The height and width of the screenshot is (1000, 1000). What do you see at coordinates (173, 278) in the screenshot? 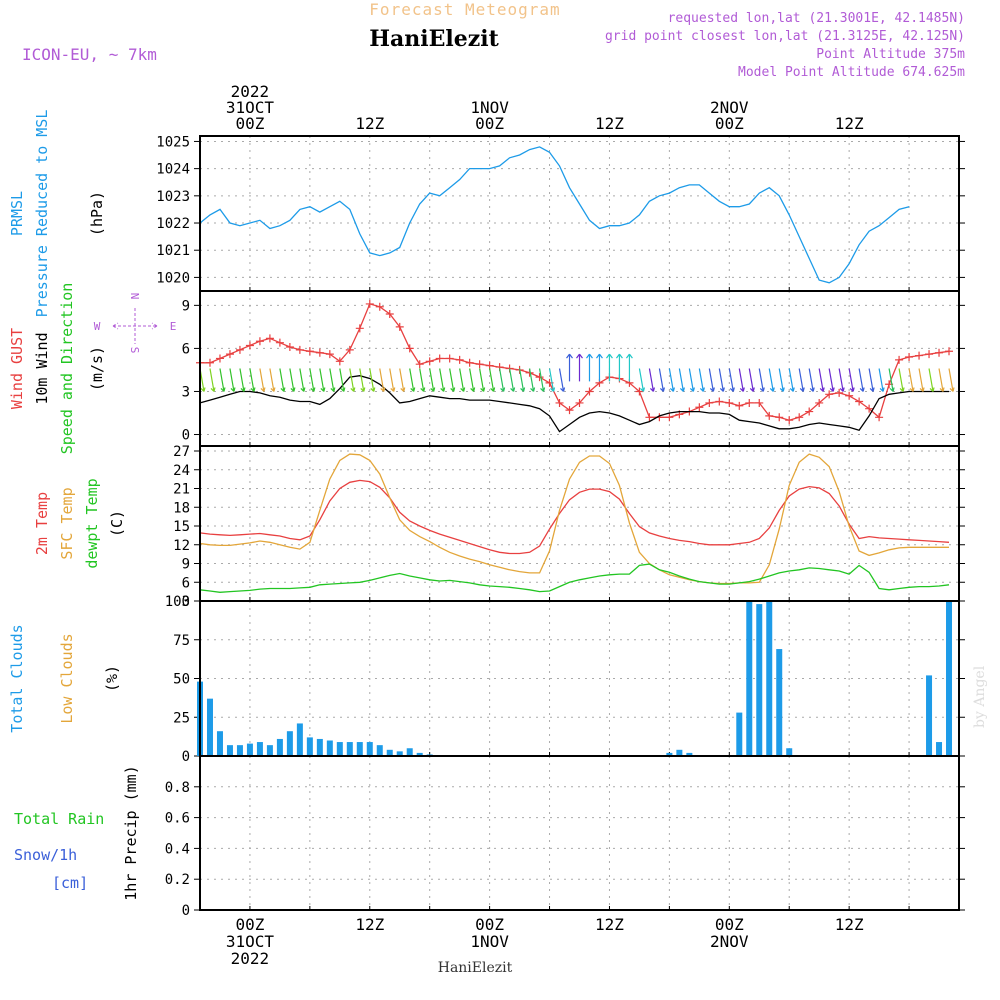
I see `y-tick-label: 1020` at bounding box center [173, 278].